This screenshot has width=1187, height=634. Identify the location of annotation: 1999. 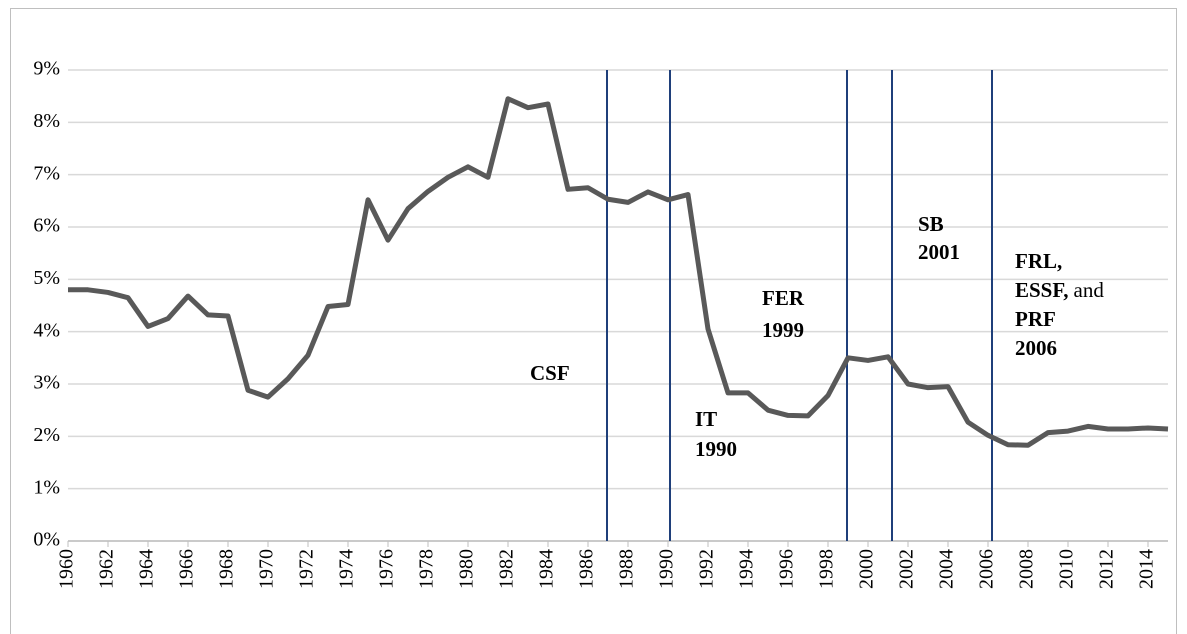
(783, 330).